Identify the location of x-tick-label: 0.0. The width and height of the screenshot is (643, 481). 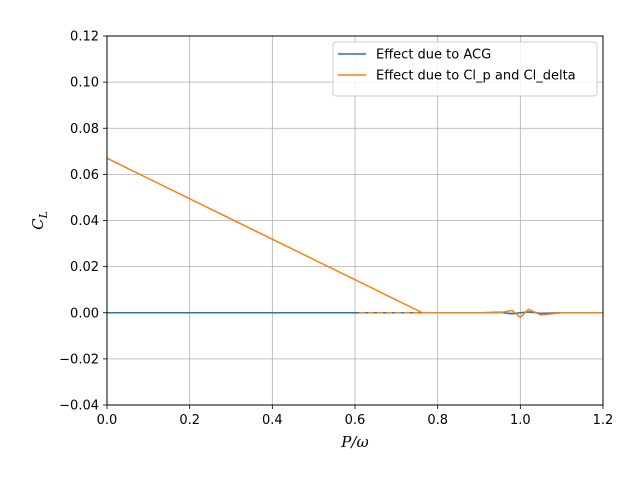
(107, 420).